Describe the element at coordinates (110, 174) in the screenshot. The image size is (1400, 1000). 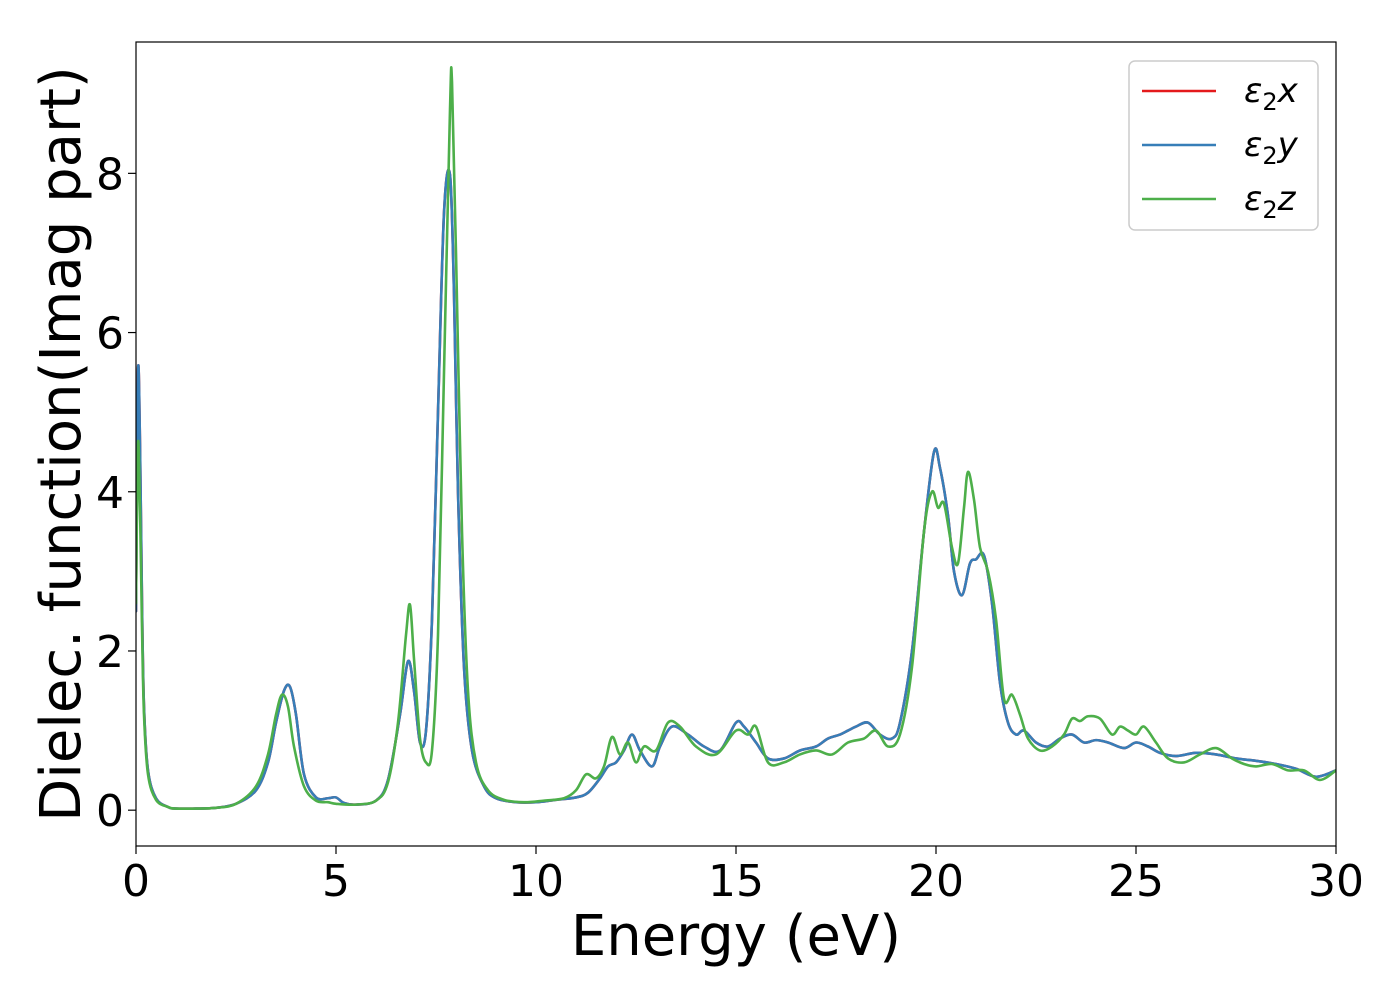
I see `y-tick-label: 8` at that location.